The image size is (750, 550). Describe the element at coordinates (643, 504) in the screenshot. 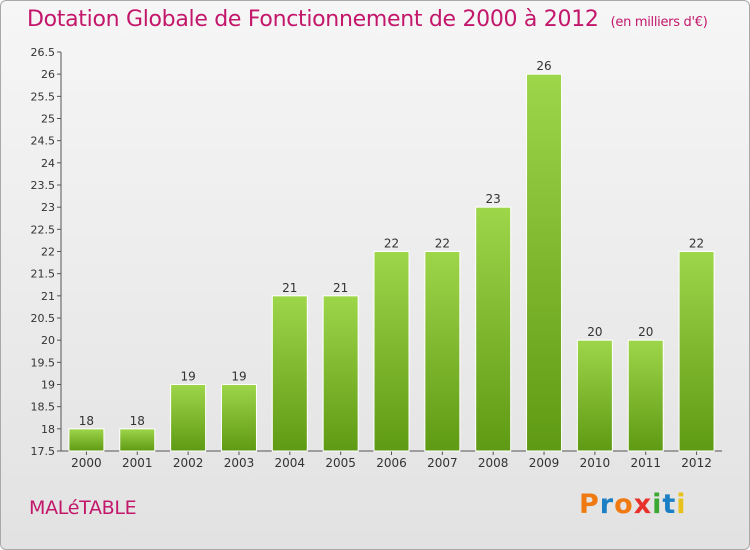

I see `logo-letter: x` at that location.